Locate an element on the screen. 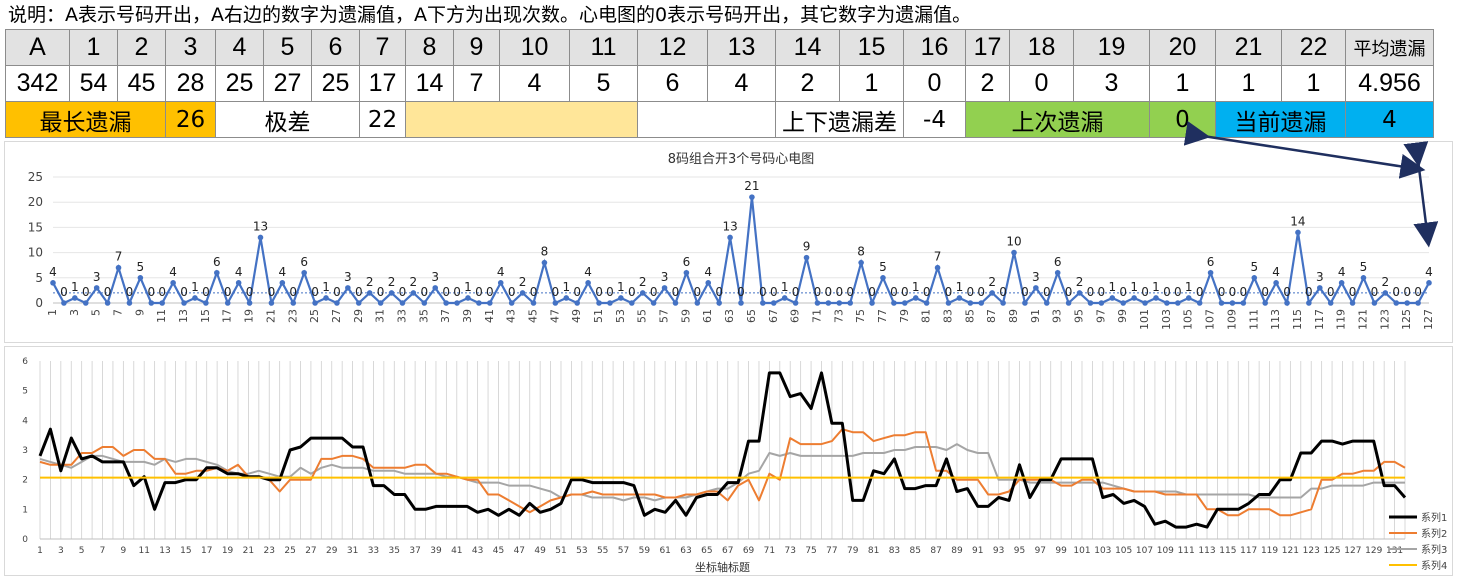 The image size is (1457, 579). x-tick-label: 119 is located at coordinates (1341, 319).